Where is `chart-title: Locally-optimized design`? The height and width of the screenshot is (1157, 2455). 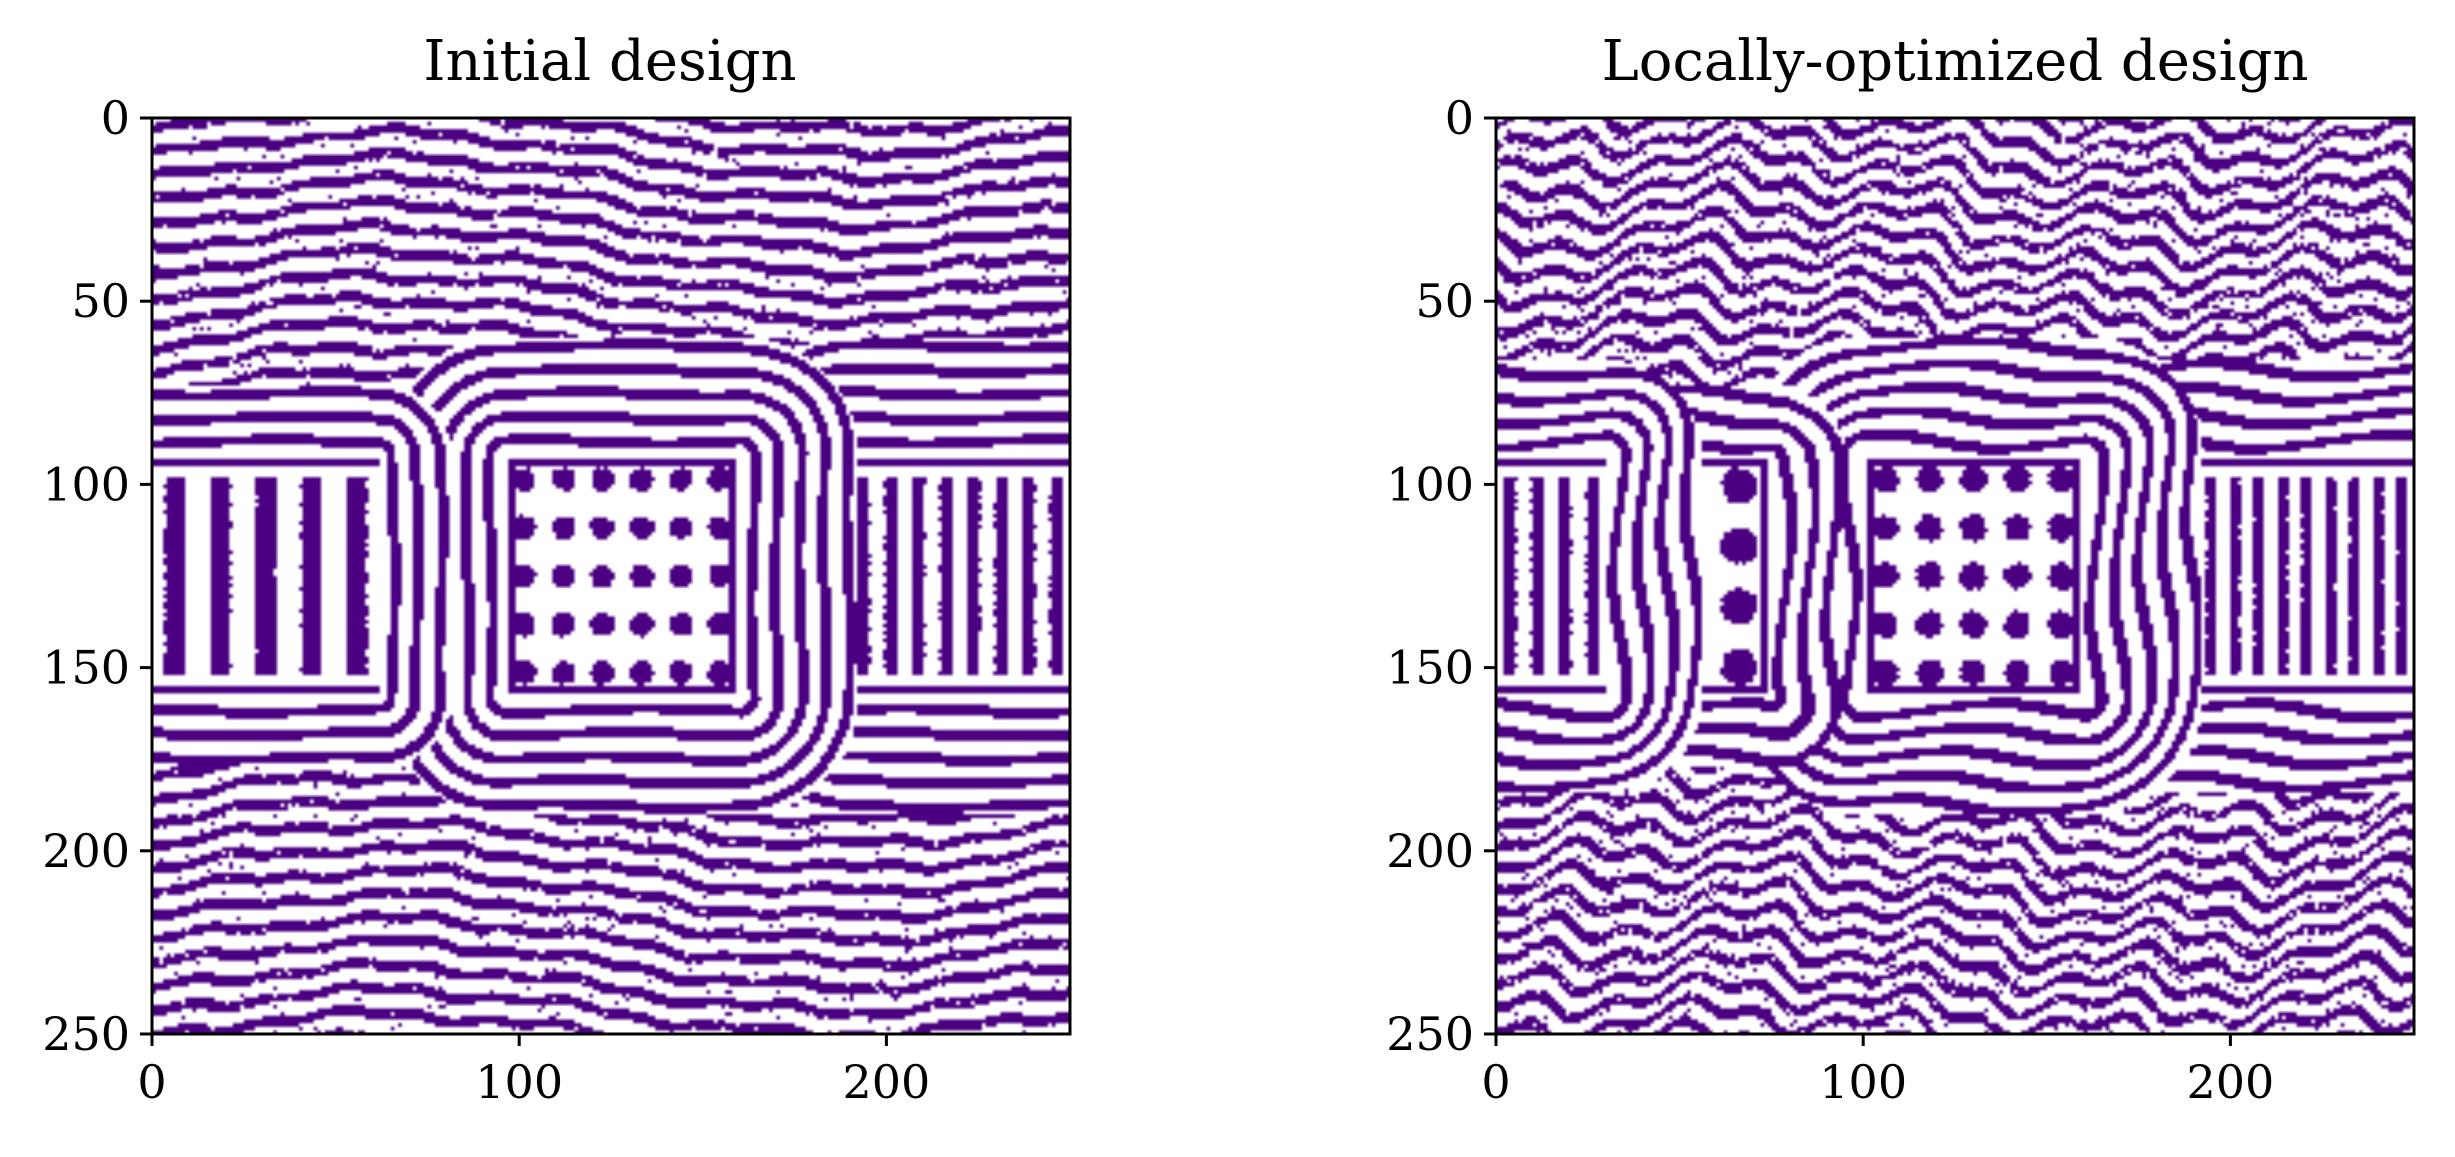
chart-title: Locally-optimized design is located at coordinates (1955, 61).